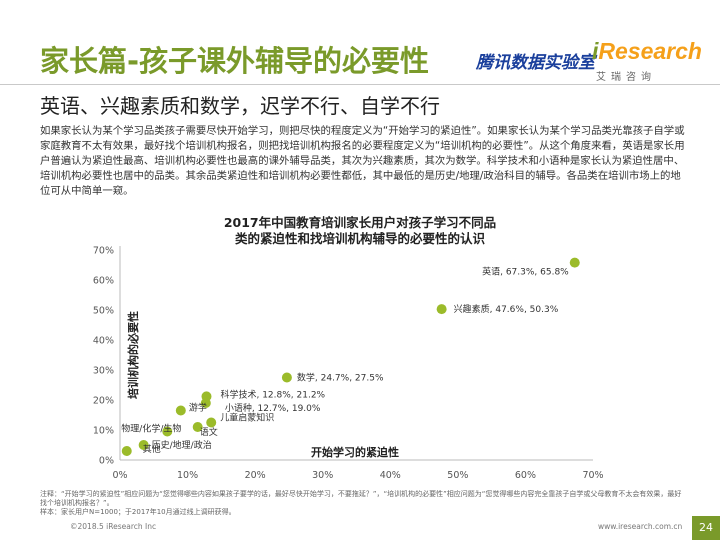  Describe the element at coordinates (133, 355) in the screenshot. I see `y-axis-title: 培训机构的必要性` at that location.